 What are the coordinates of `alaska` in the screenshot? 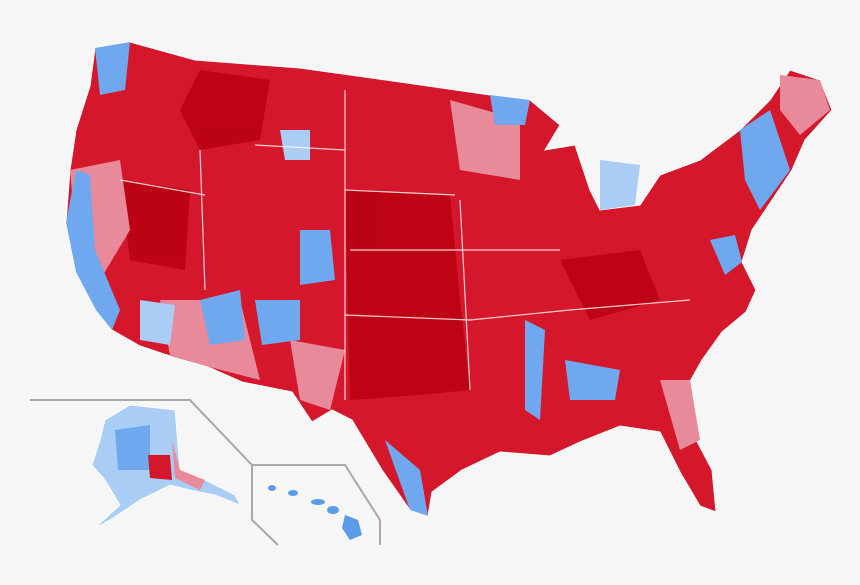 It's located at (166, 466).